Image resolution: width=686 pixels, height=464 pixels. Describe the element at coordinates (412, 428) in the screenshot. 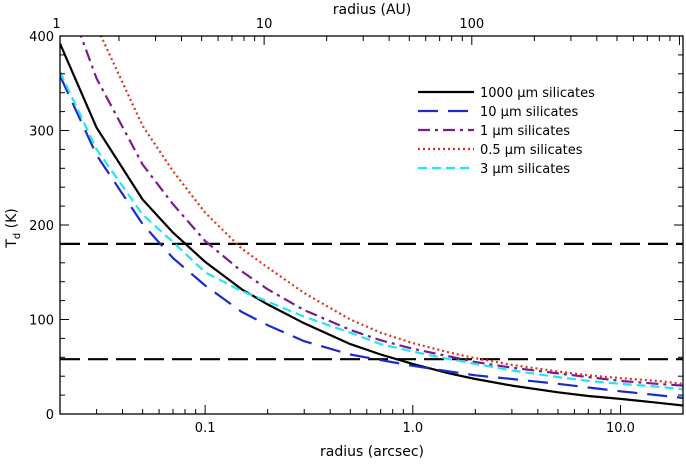

I see `x-tick-label: 1.0` at that location.